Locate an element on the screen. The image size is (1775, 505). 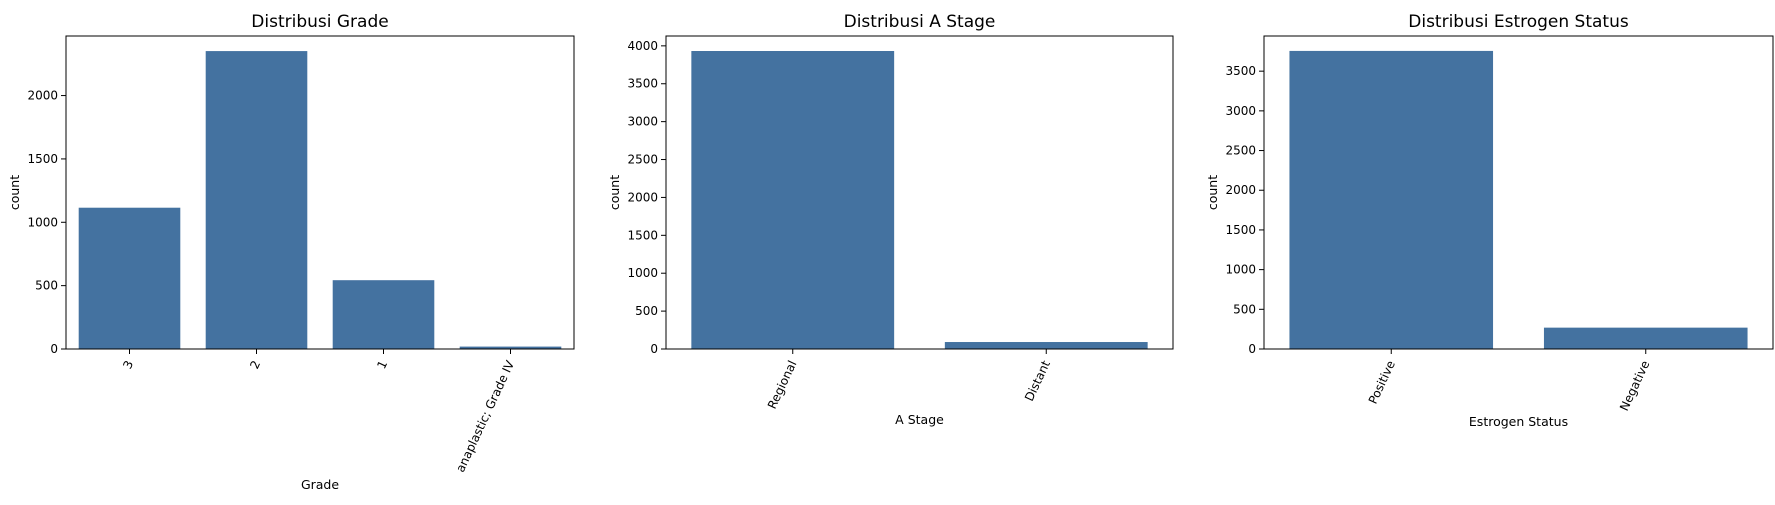
x-tick-label: 1 is located at coordinates (382, 364).